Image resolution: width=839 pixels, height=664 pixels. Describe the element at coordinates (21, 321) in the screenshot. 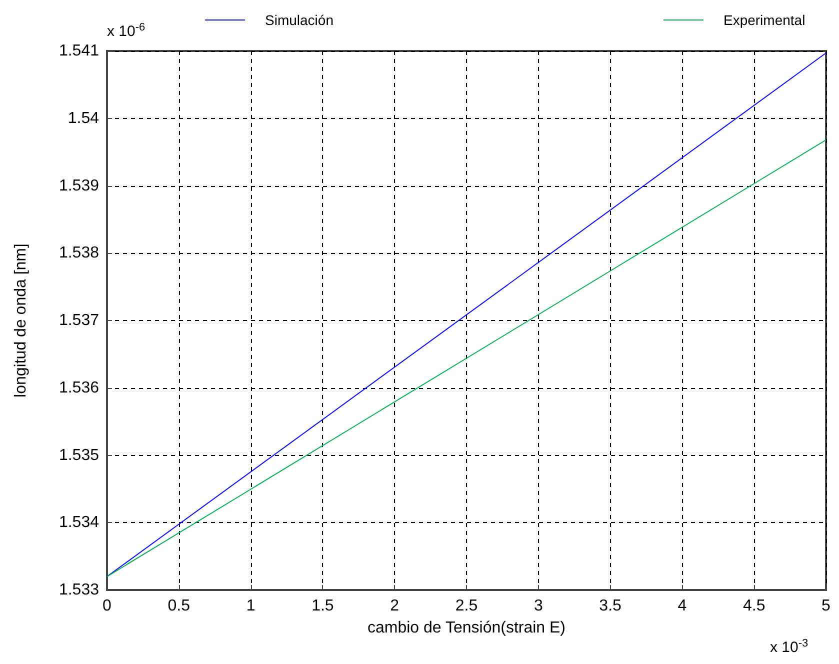

I see `y-axis-title: longitud de onda [nm]` at that location.